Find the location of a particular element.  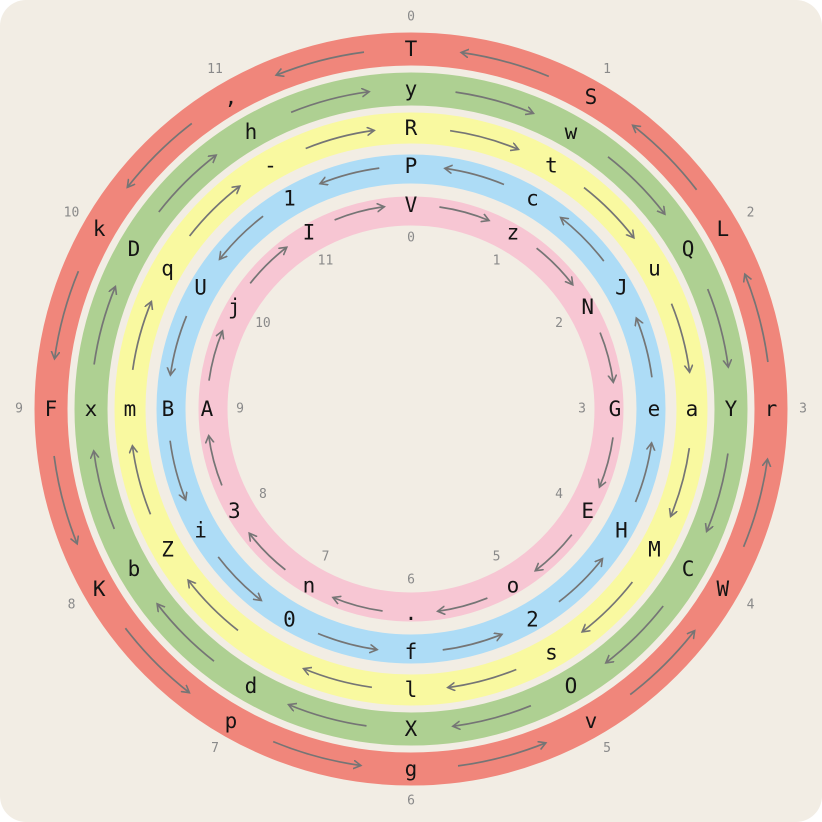

ring-4-pos-4-letter: H is located at coordinates (621, 531).